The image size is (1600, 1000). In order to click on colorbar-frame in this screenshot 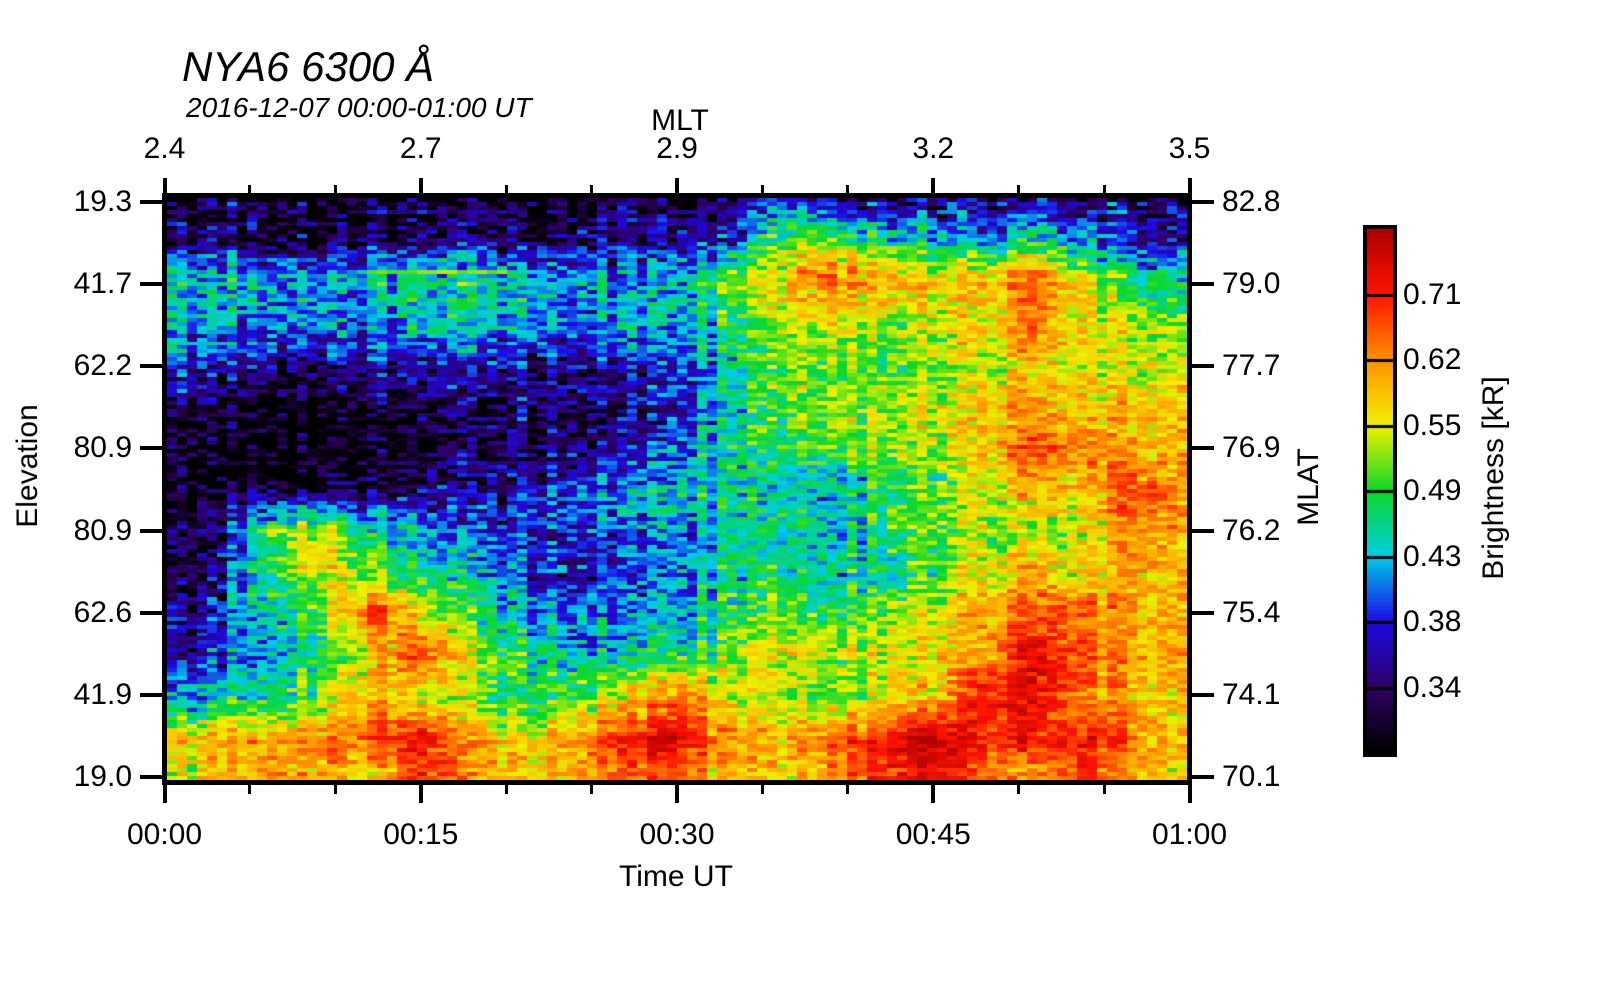, I will do `click(1380, 491)`.